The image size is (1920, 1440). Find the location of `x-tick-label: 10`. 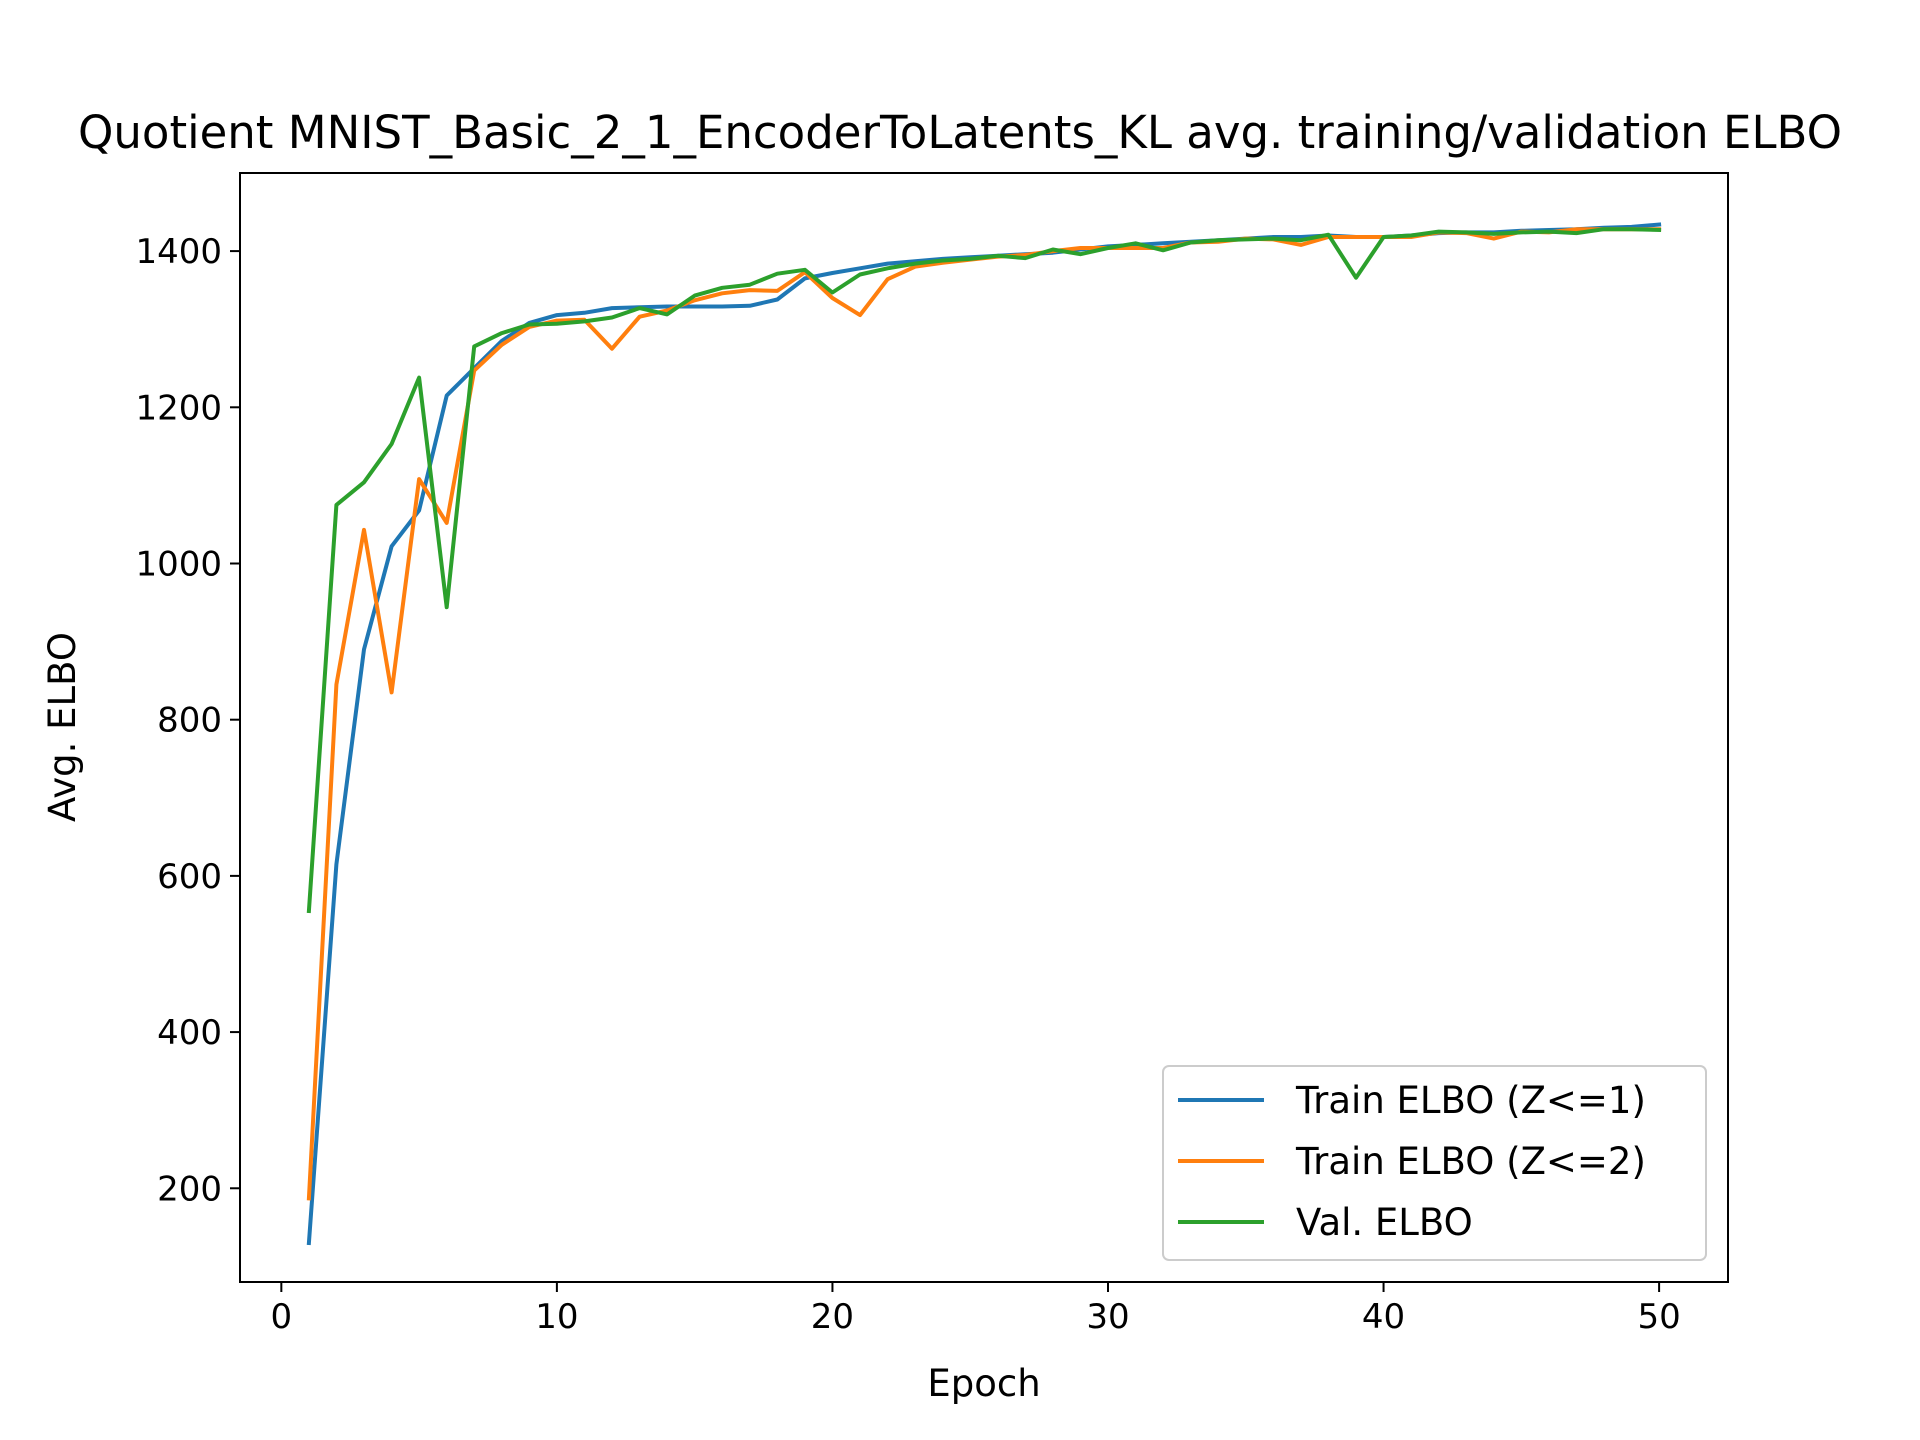

x-tick-label: 10 is located at coordinates (556, 1317).